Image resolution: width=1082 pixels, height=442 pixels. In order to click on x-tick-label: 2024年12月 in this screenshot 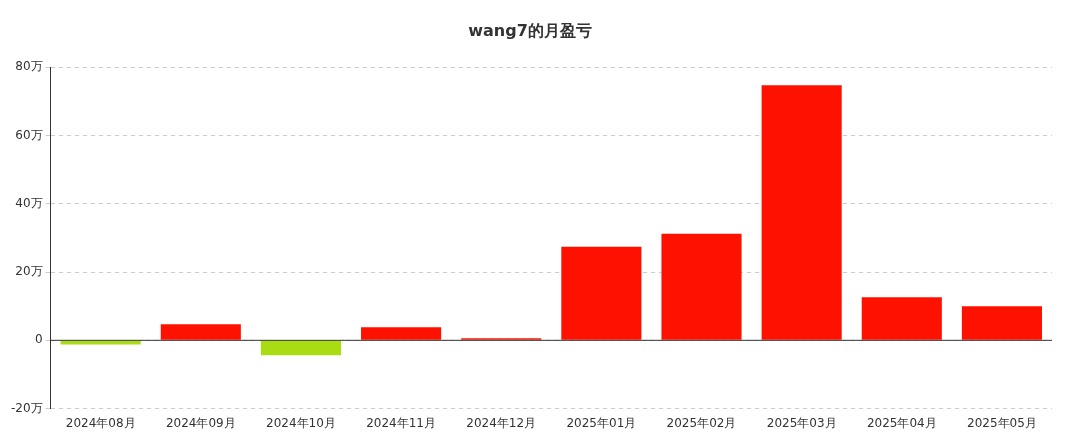, I will do `click(501, 422)`.